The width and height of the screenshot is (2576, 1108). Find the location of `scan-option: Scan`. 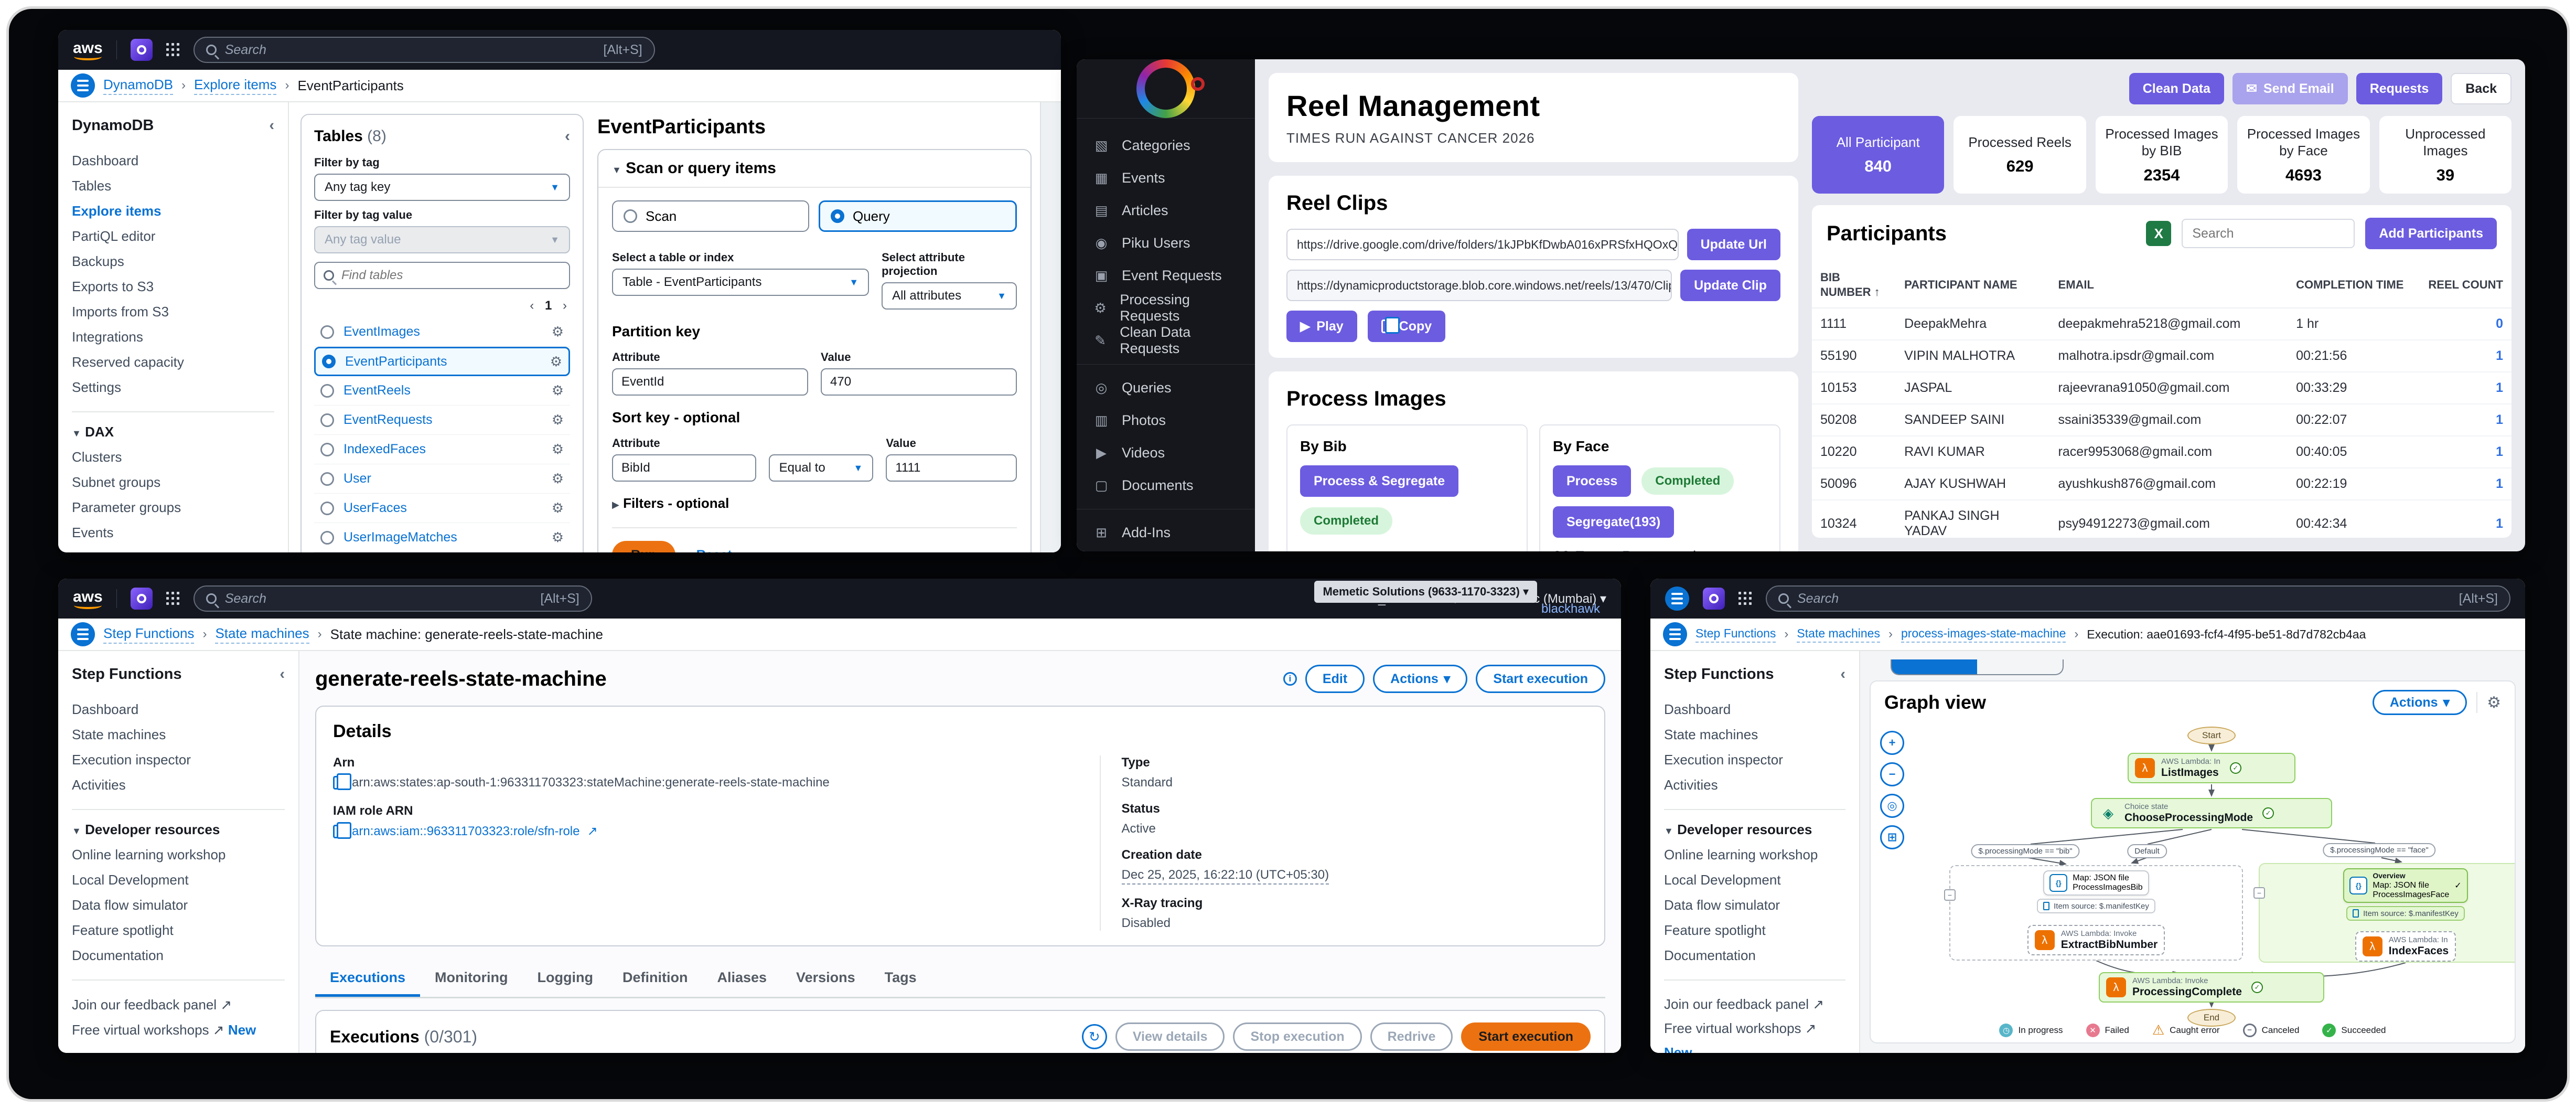

scan-option: Scan is located at coordinates (710, 216).